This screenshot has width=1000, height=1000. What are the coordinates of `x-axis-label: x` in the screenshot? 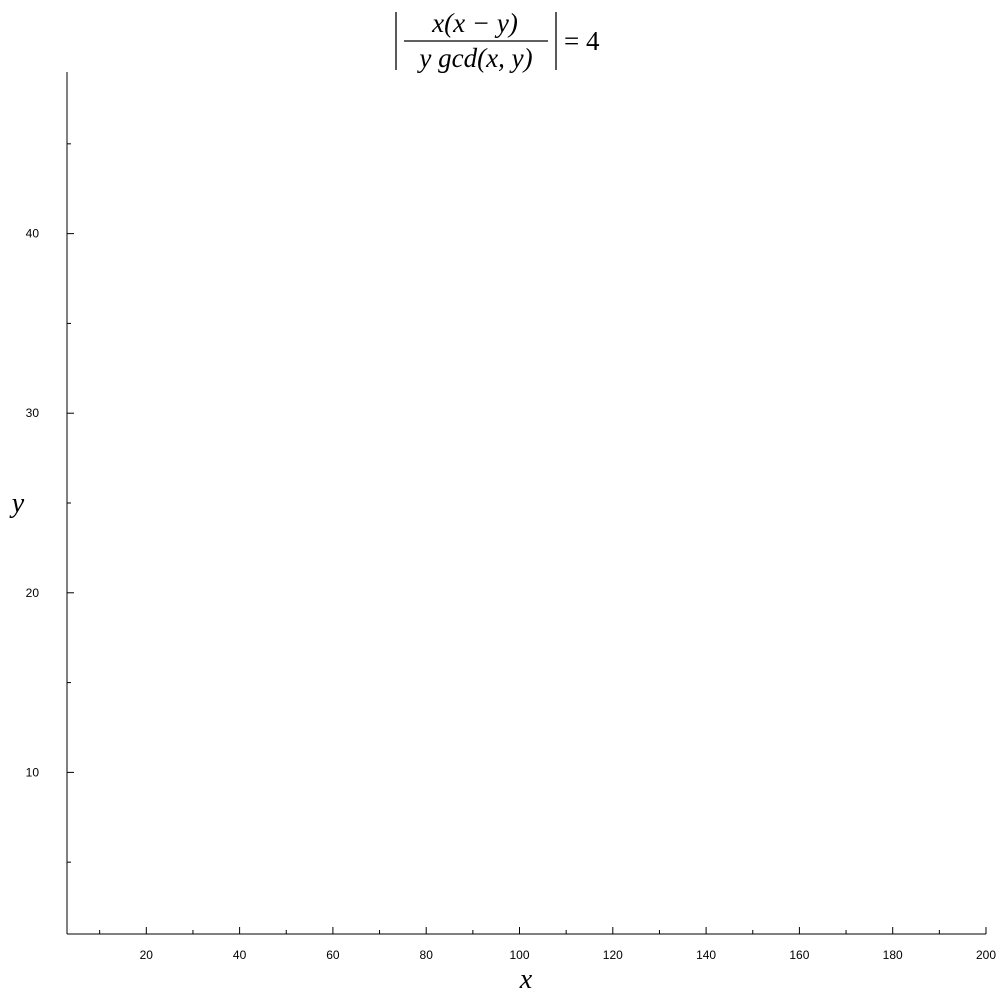 It's located at (526, 979).